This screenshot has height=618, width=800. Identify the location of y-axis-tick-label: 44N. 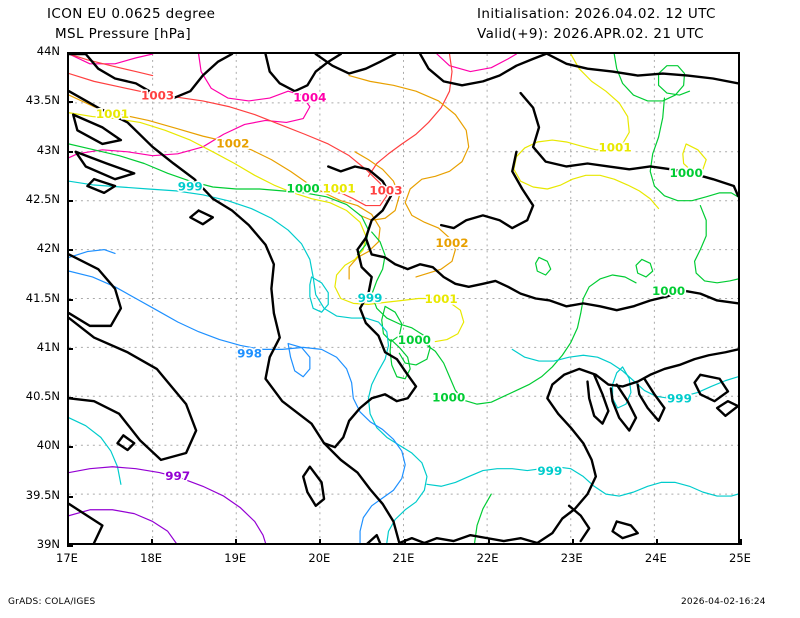
(48, 51).